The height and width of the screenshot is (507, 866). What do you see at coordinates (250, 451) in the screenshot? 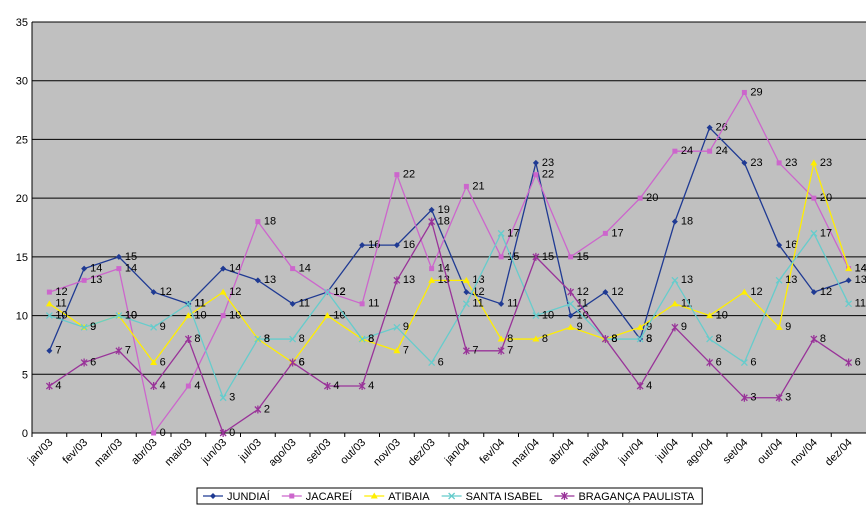
I see `x-tick-label: jul/03` at bounding box center [250, 451].